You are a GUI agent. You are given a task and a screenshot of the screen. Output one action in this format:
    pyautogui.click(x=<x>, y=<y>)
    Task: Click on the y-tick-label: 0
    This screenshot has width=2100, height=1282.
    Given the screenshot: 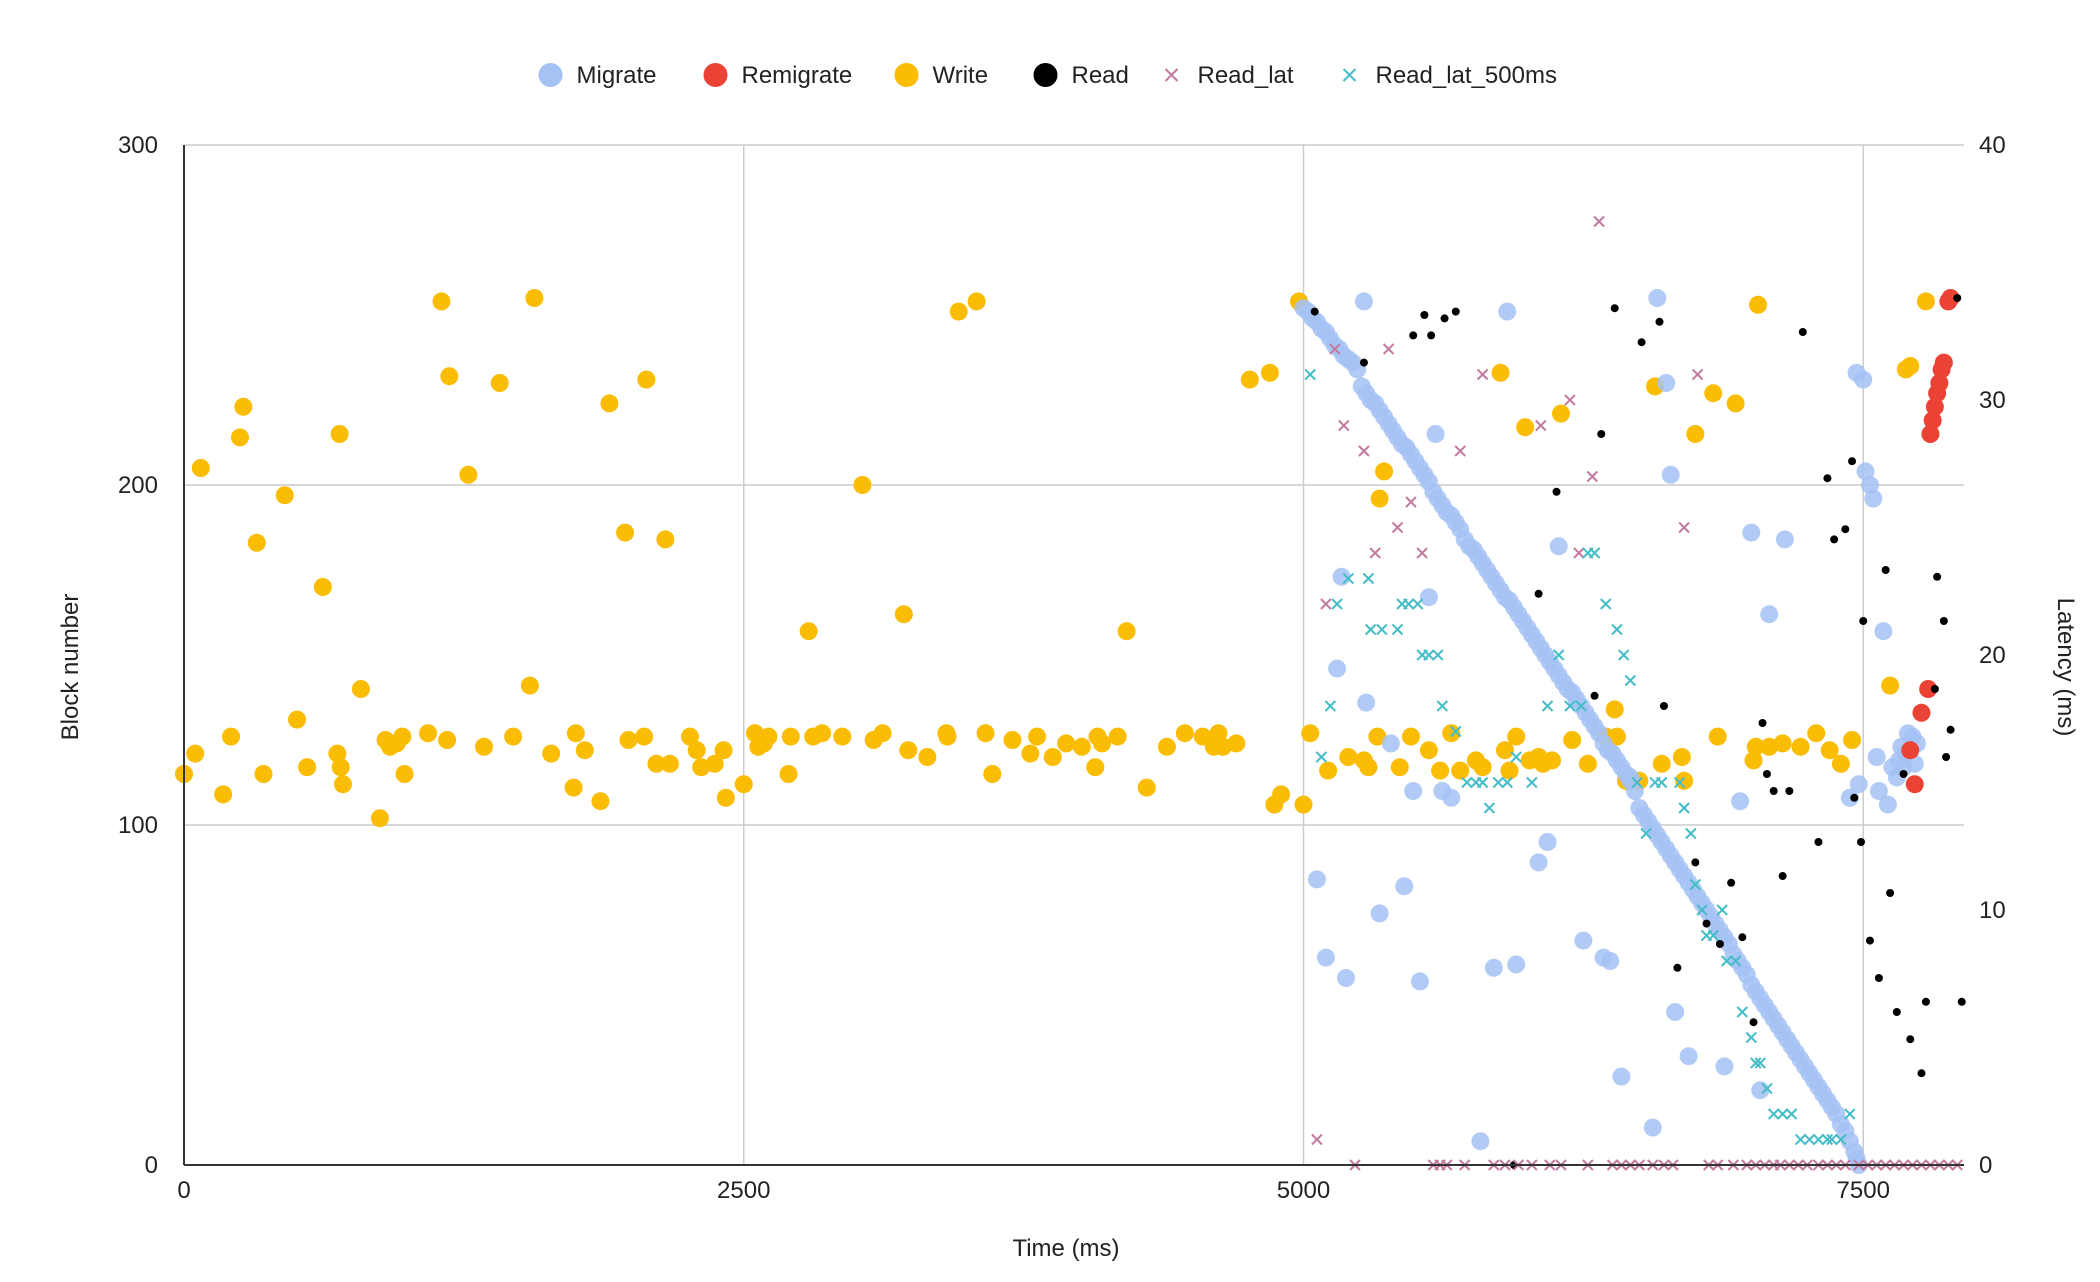 What is the action you would take?
    pyautogui.click(x=151, y=1165)
    